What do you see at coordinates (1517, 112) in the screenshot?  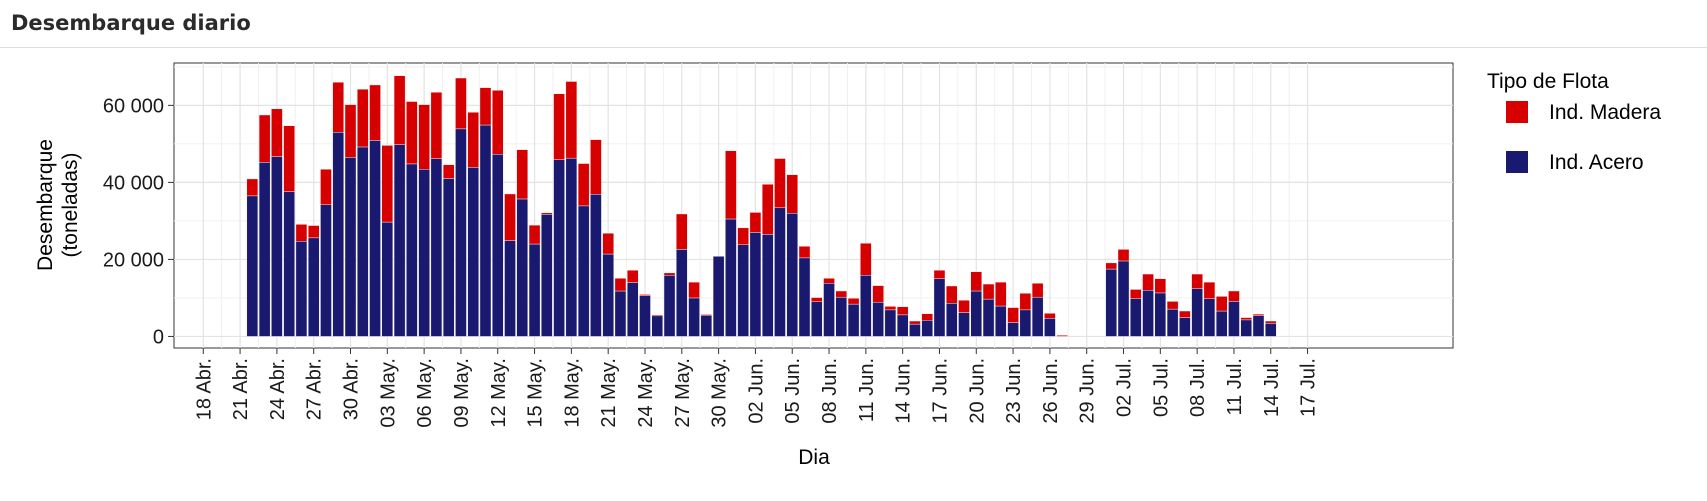 I see `legend-key-ind-madera` at bounding box center [1517, 112].